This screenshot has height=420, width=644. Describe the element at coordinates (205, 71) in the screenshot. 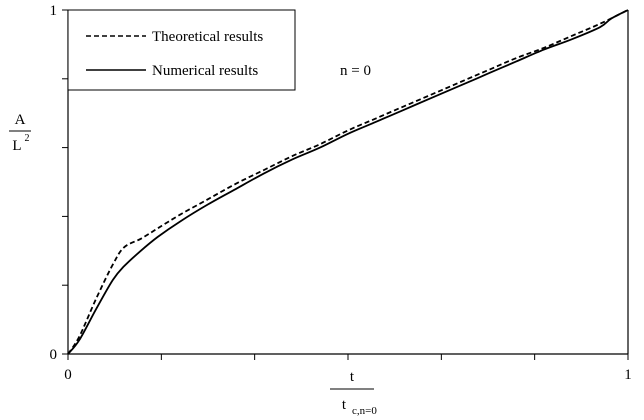

I see `legend-label-numerical: Numerical results` at that location.